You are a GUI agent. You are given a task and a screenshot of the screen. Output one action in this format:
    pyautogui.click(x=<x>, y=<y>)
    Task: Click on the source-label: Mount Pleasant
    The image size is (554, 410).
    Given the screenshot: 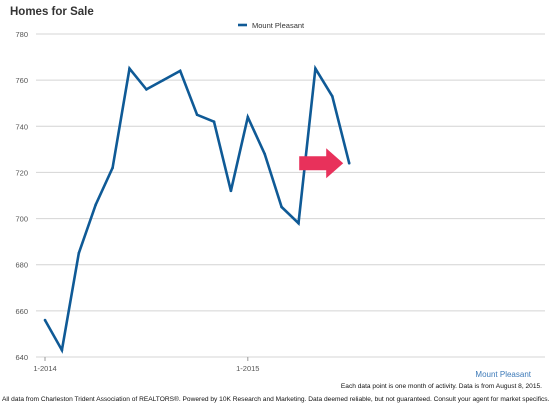 What is the action you would take?
    pyautogui.click(x=503, y=374)
    